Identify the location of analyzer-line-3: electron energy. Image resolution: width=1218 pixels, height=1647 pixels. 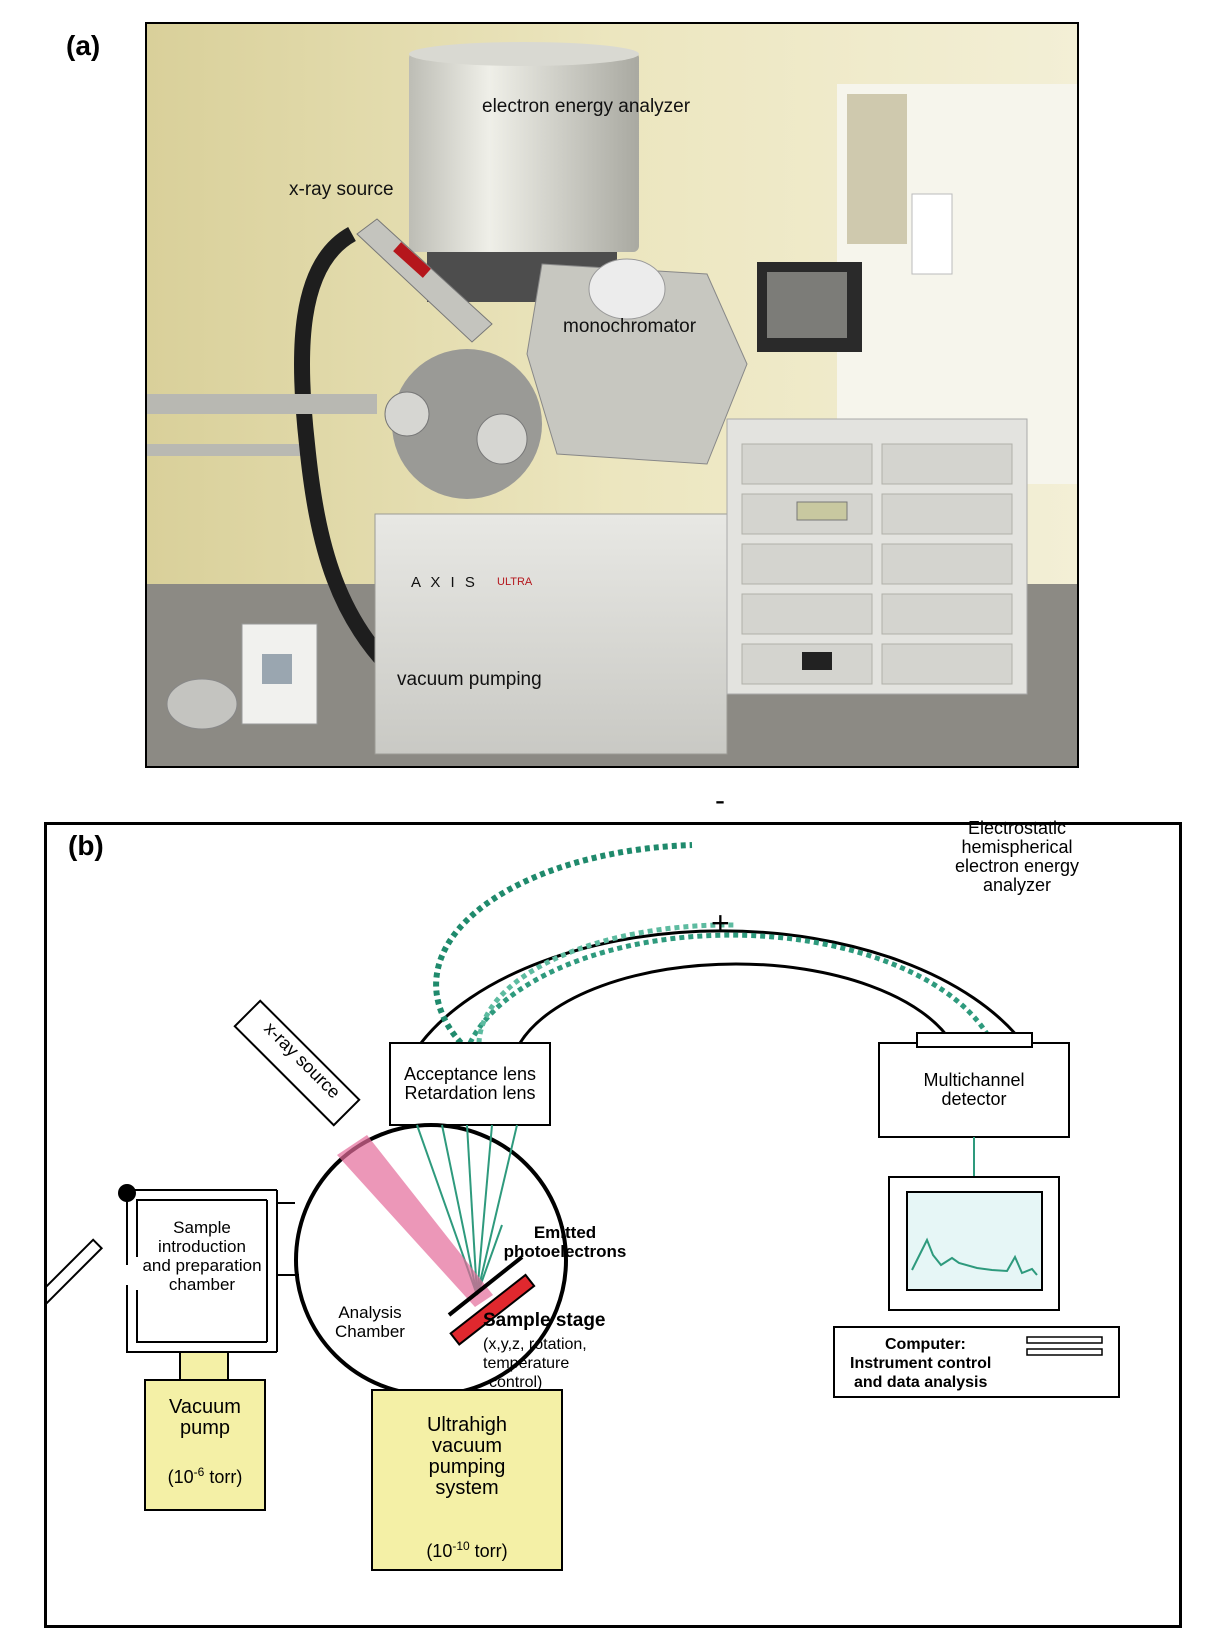
(1017, 866).